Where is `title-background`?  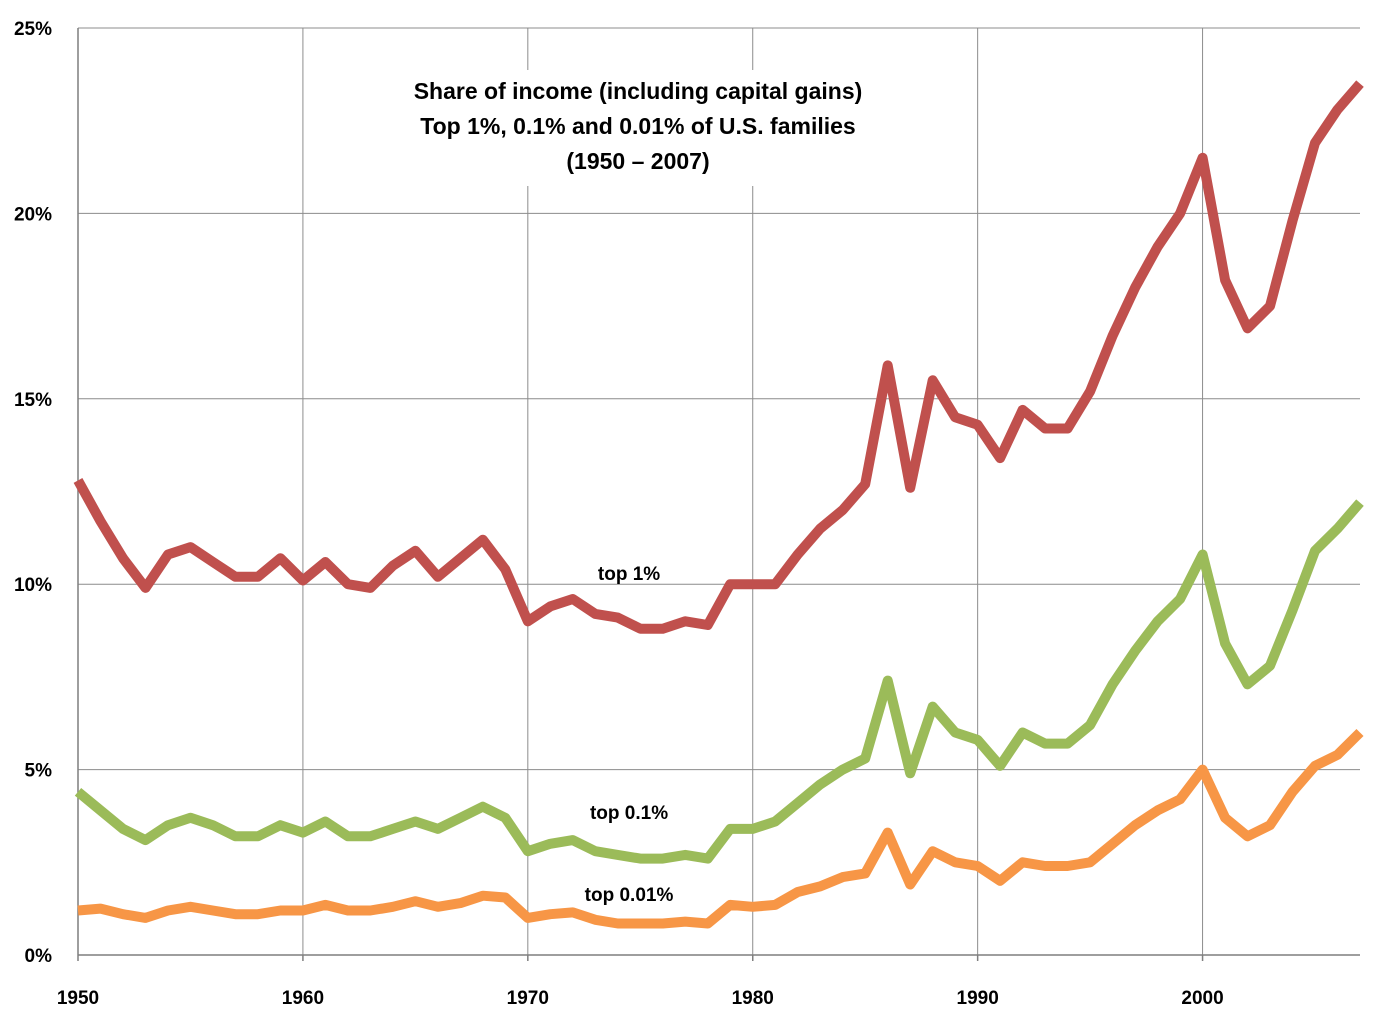 title-background is located at coordinates (640, 128).